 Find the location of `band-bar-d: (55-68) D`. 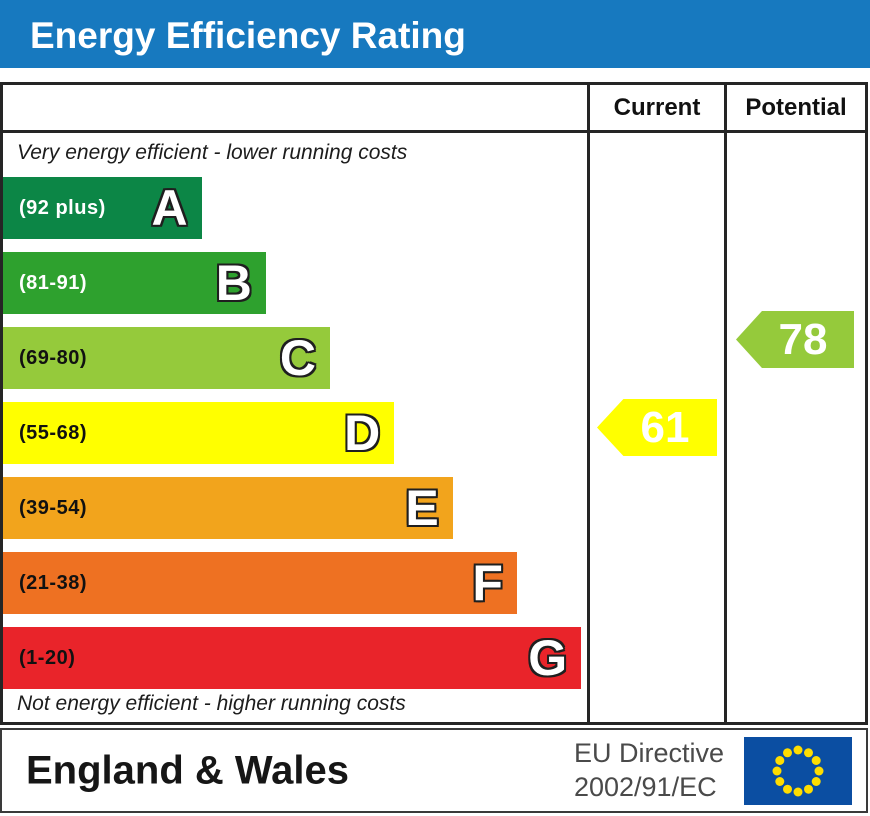

band-bar-d: (55-68) D is located at coordinates (199, 433).